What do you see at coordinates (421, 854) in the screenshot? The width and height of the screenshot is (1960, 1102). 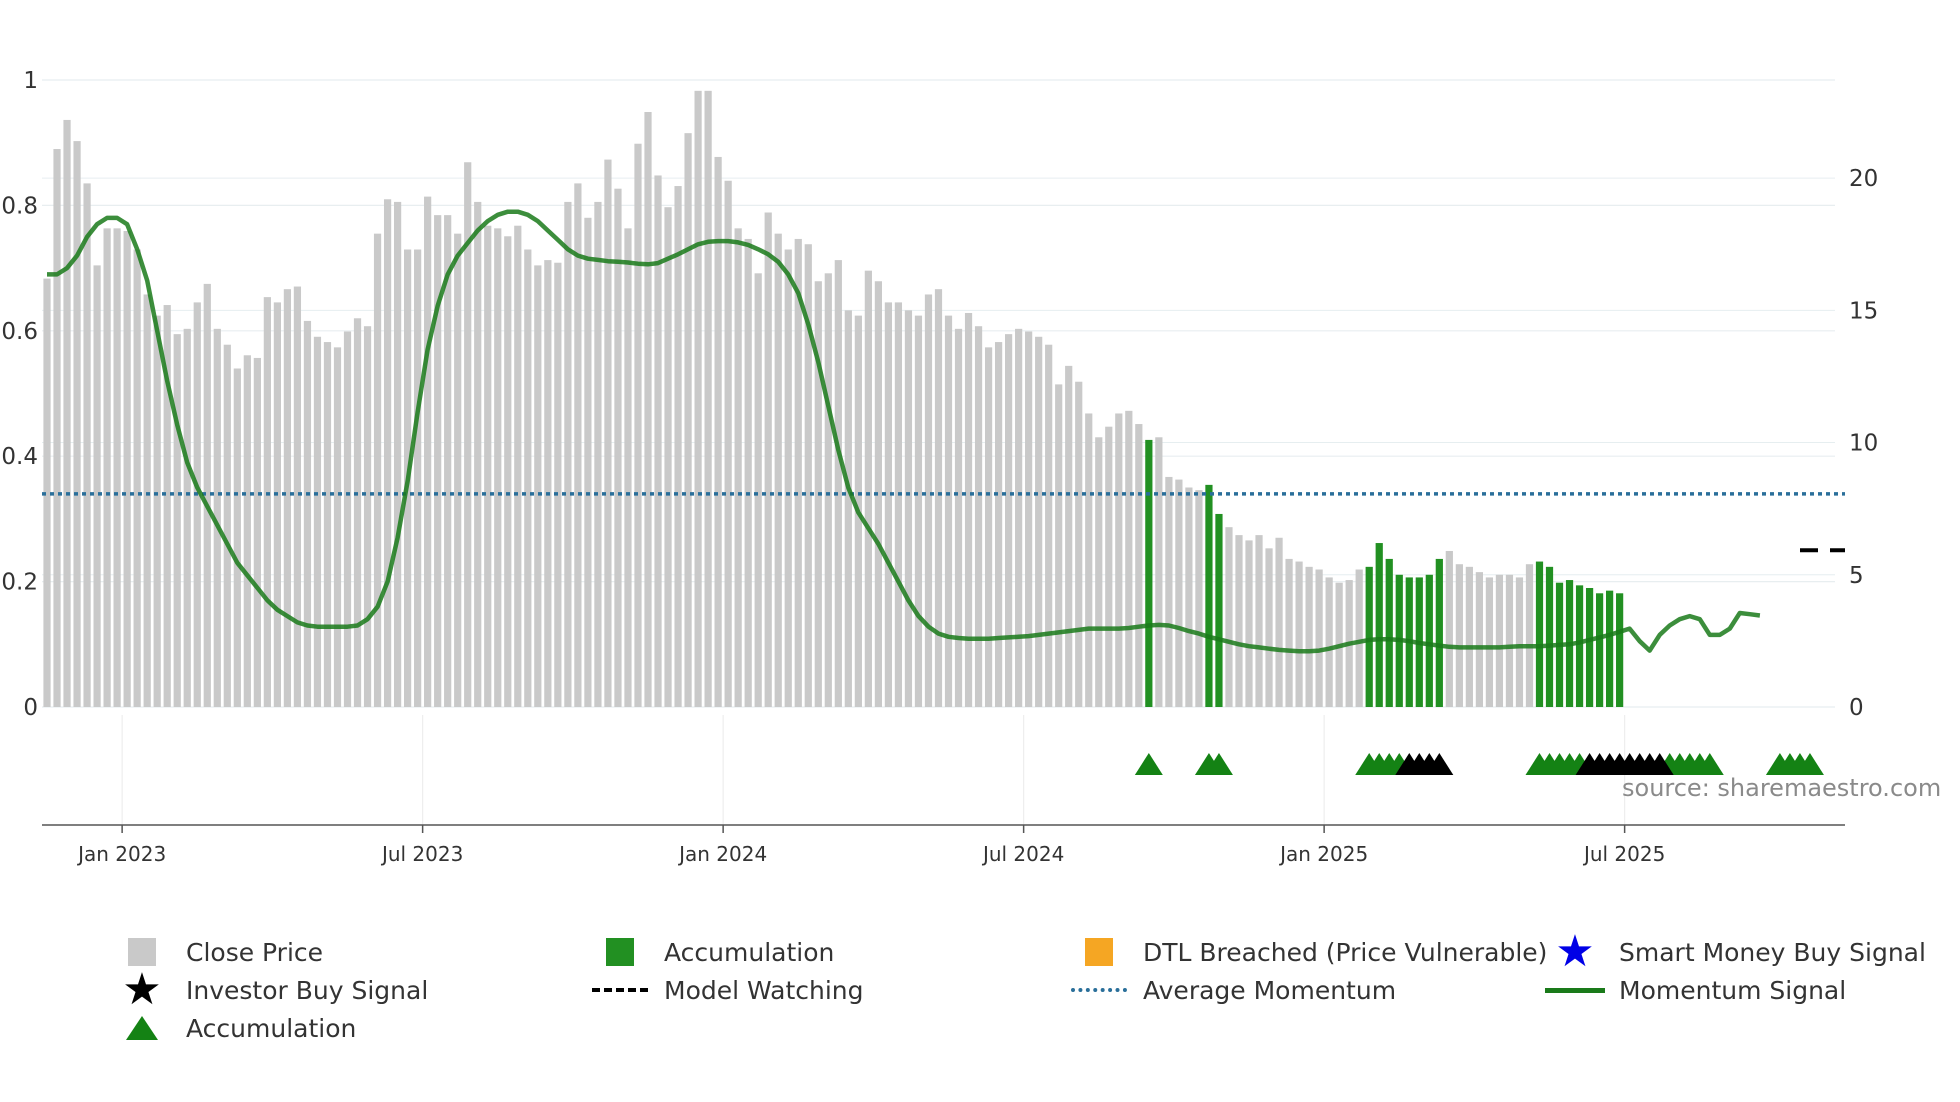 I see `x-tick-label: Jul 2023` at bounding box center [421, 854].